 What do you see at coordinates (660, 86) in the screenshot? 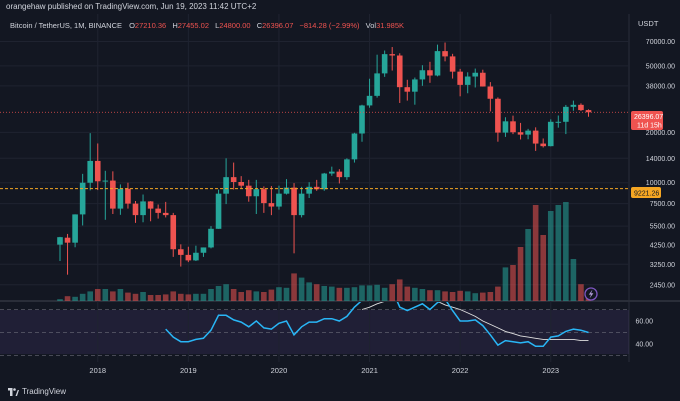
I see `price-tick-label: 38000.00` at bounding box center [660, 86].